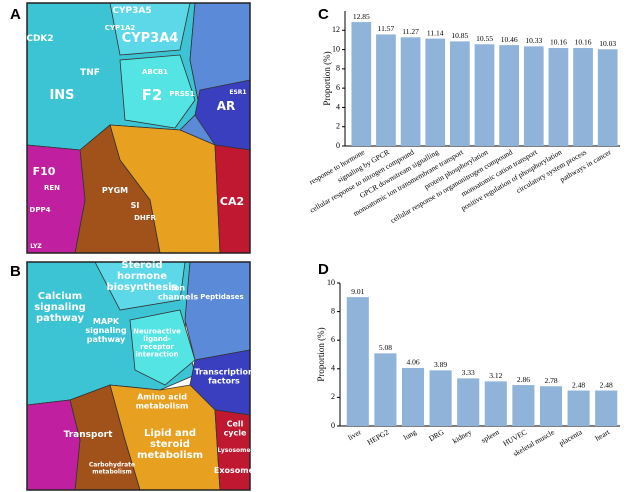 The height and width of the screenshot is (492, 633). I want to click on label-line: signaling, so click(60, 307).